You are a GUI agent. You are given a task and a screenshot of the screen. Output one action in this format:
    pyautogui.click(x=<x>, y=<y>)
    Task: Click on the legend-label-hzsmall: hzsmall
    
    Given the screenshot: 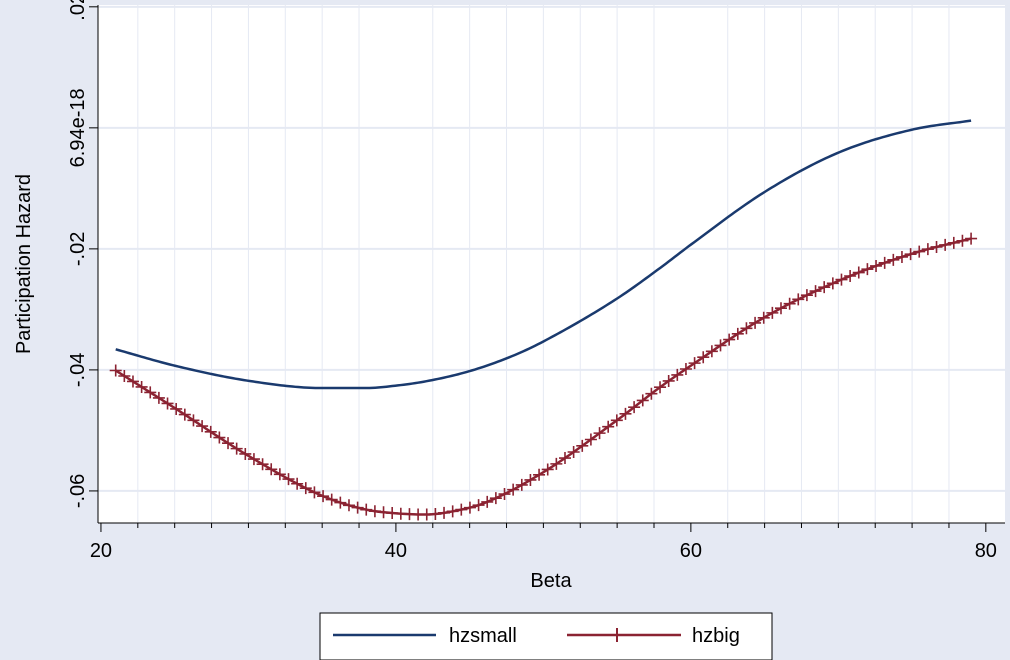 What is the action you would take?
    pyautogui.click(x=483, y=636)
    